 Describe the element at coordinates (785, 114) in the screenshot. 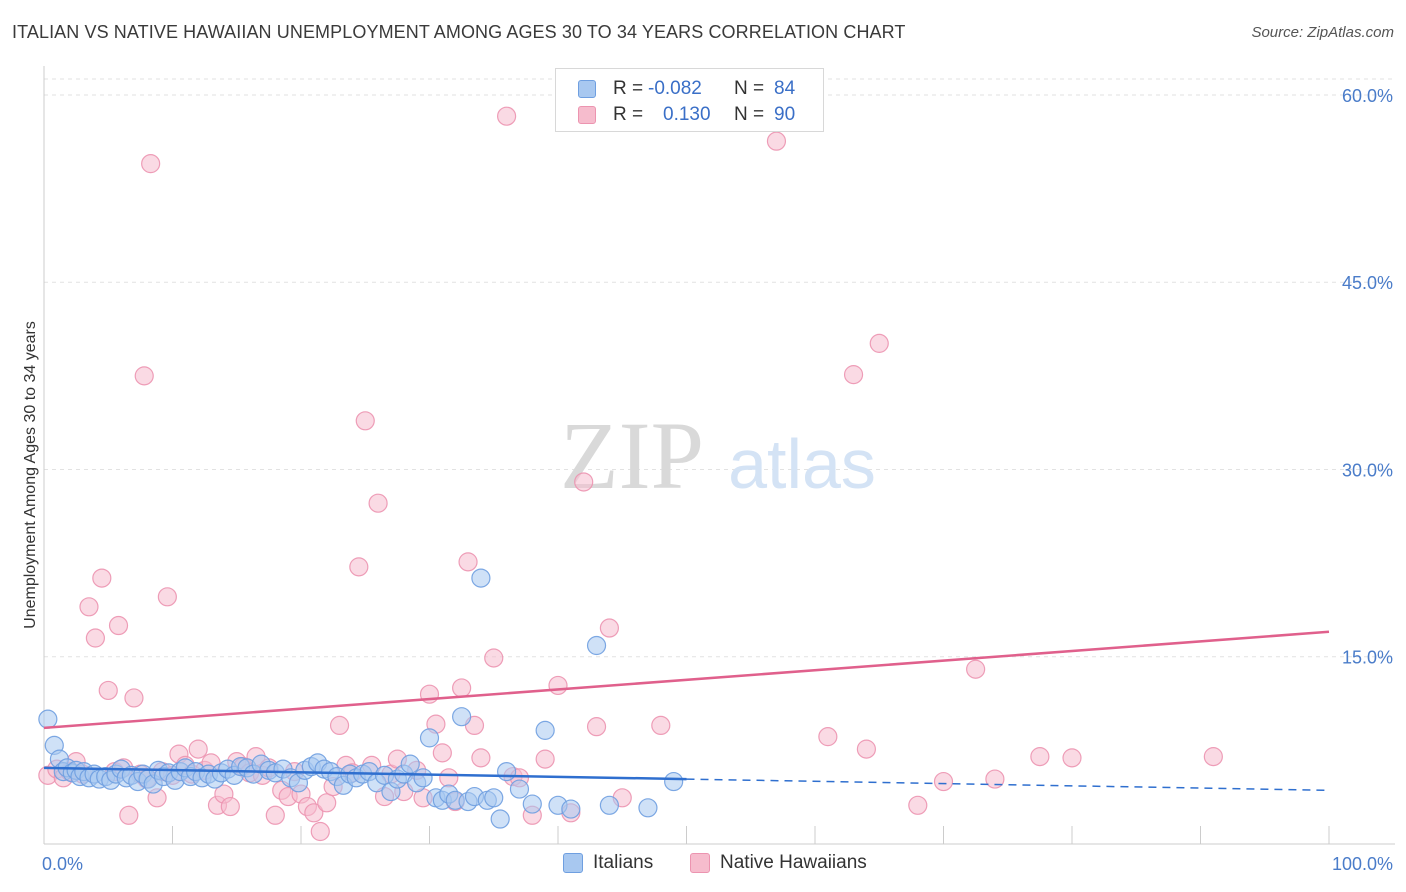

I see `legend-n-value-hawaiians: 90` at that location.